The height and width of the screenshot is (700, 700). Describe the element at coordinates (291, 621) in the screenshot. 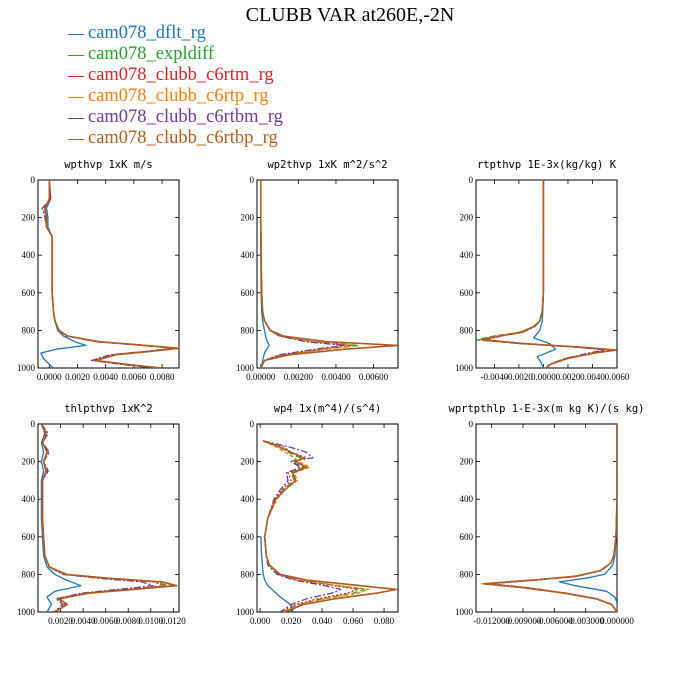

I see `x-tick-label: 0.020` at that location.